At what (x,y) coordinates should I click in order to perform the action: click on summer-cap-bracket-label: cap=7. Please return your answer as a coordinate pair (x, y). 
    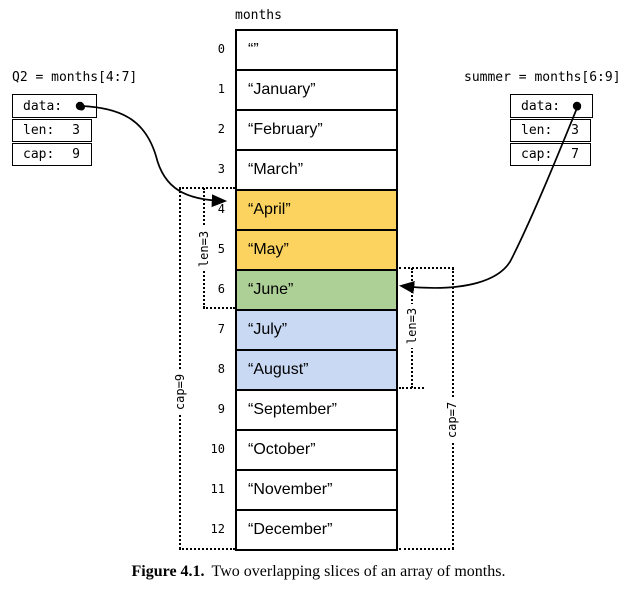
    Looking at the image, I should click on (452, 420).